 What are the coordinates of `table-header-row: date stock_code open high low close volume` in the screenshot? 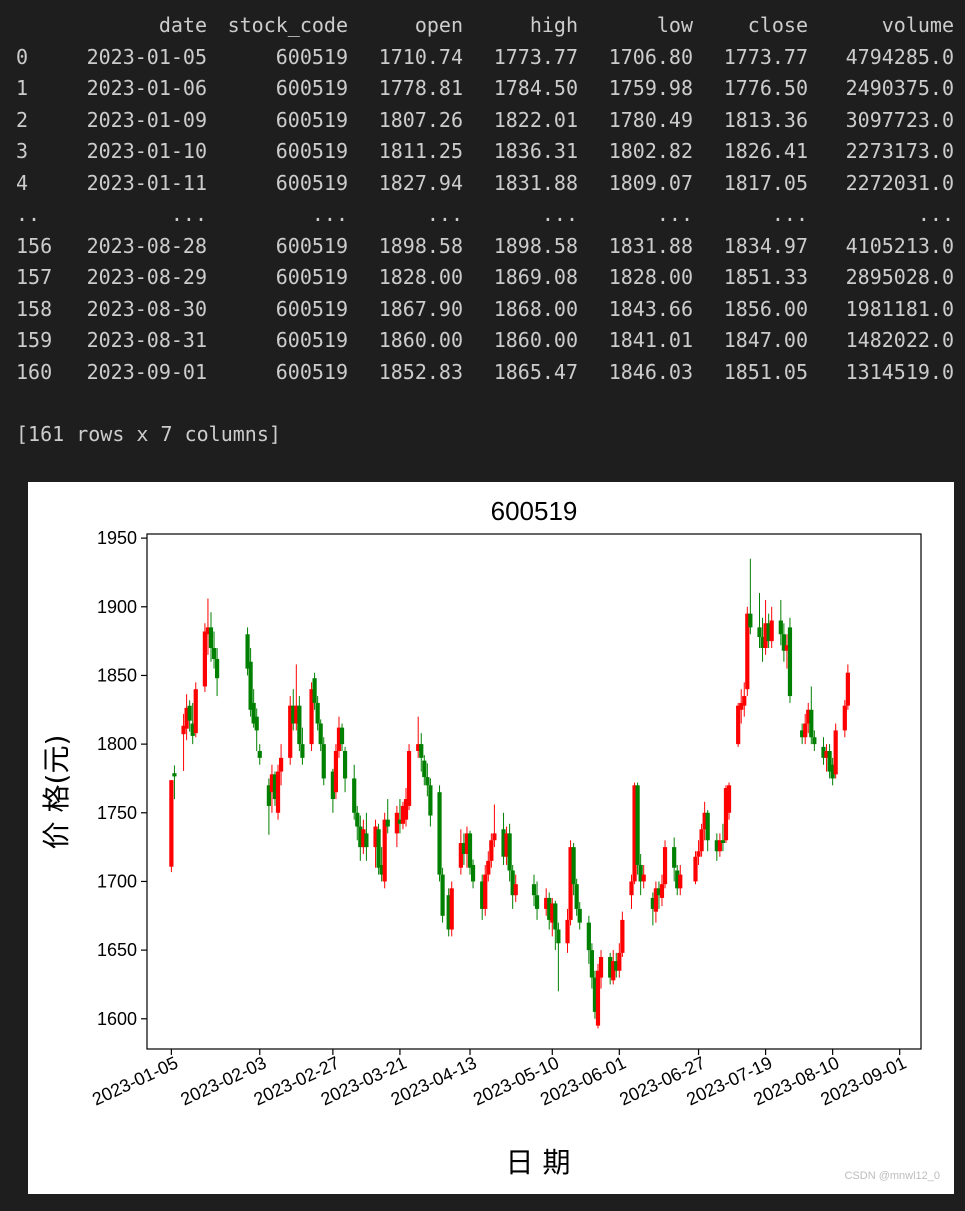 It's located at (485, 26).